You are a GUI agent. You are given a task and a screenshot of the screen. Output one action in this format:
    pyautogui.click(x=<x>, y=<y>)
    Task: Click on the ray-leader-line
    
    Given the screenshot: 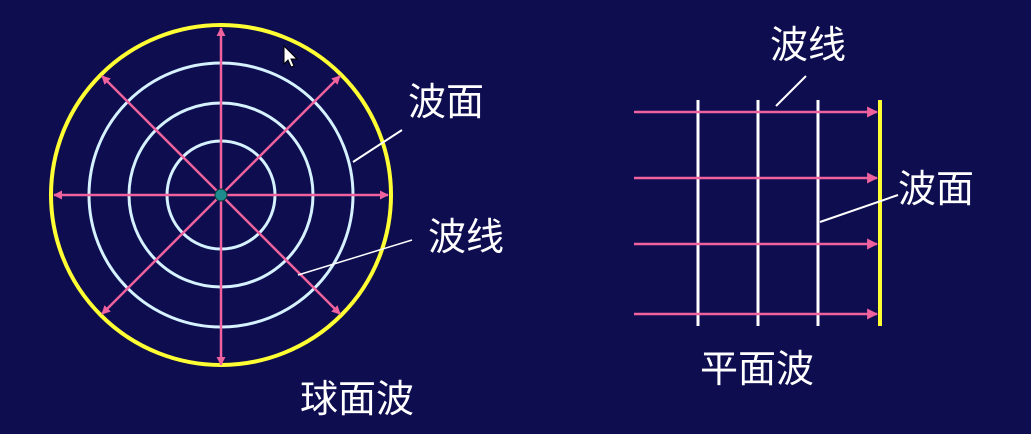 What is the action you would take?
    pyautogui.click(x=355, y=257)
    